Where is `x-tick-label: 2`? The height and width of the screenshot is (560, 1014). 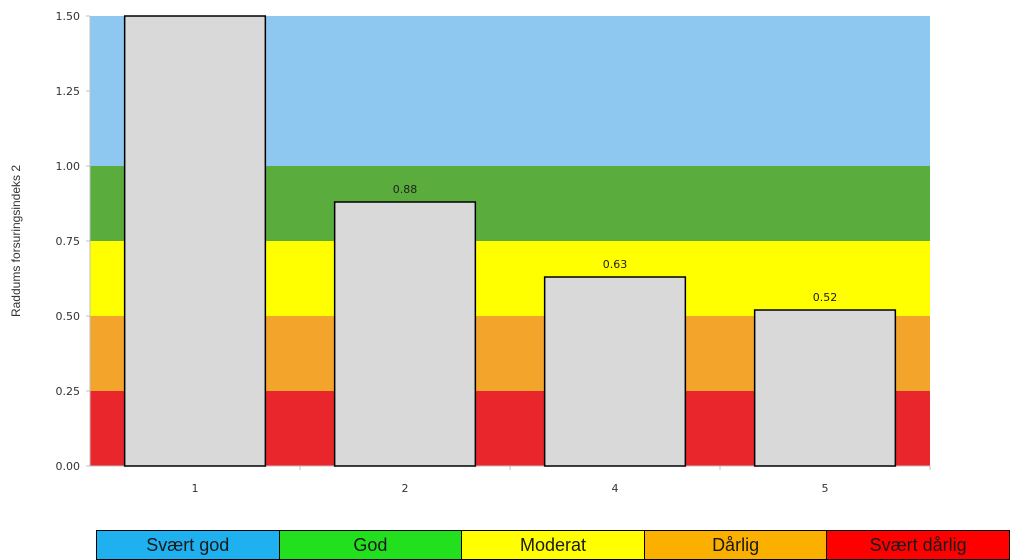 x-tick-label: 2 is located at coordinates (405, 488).